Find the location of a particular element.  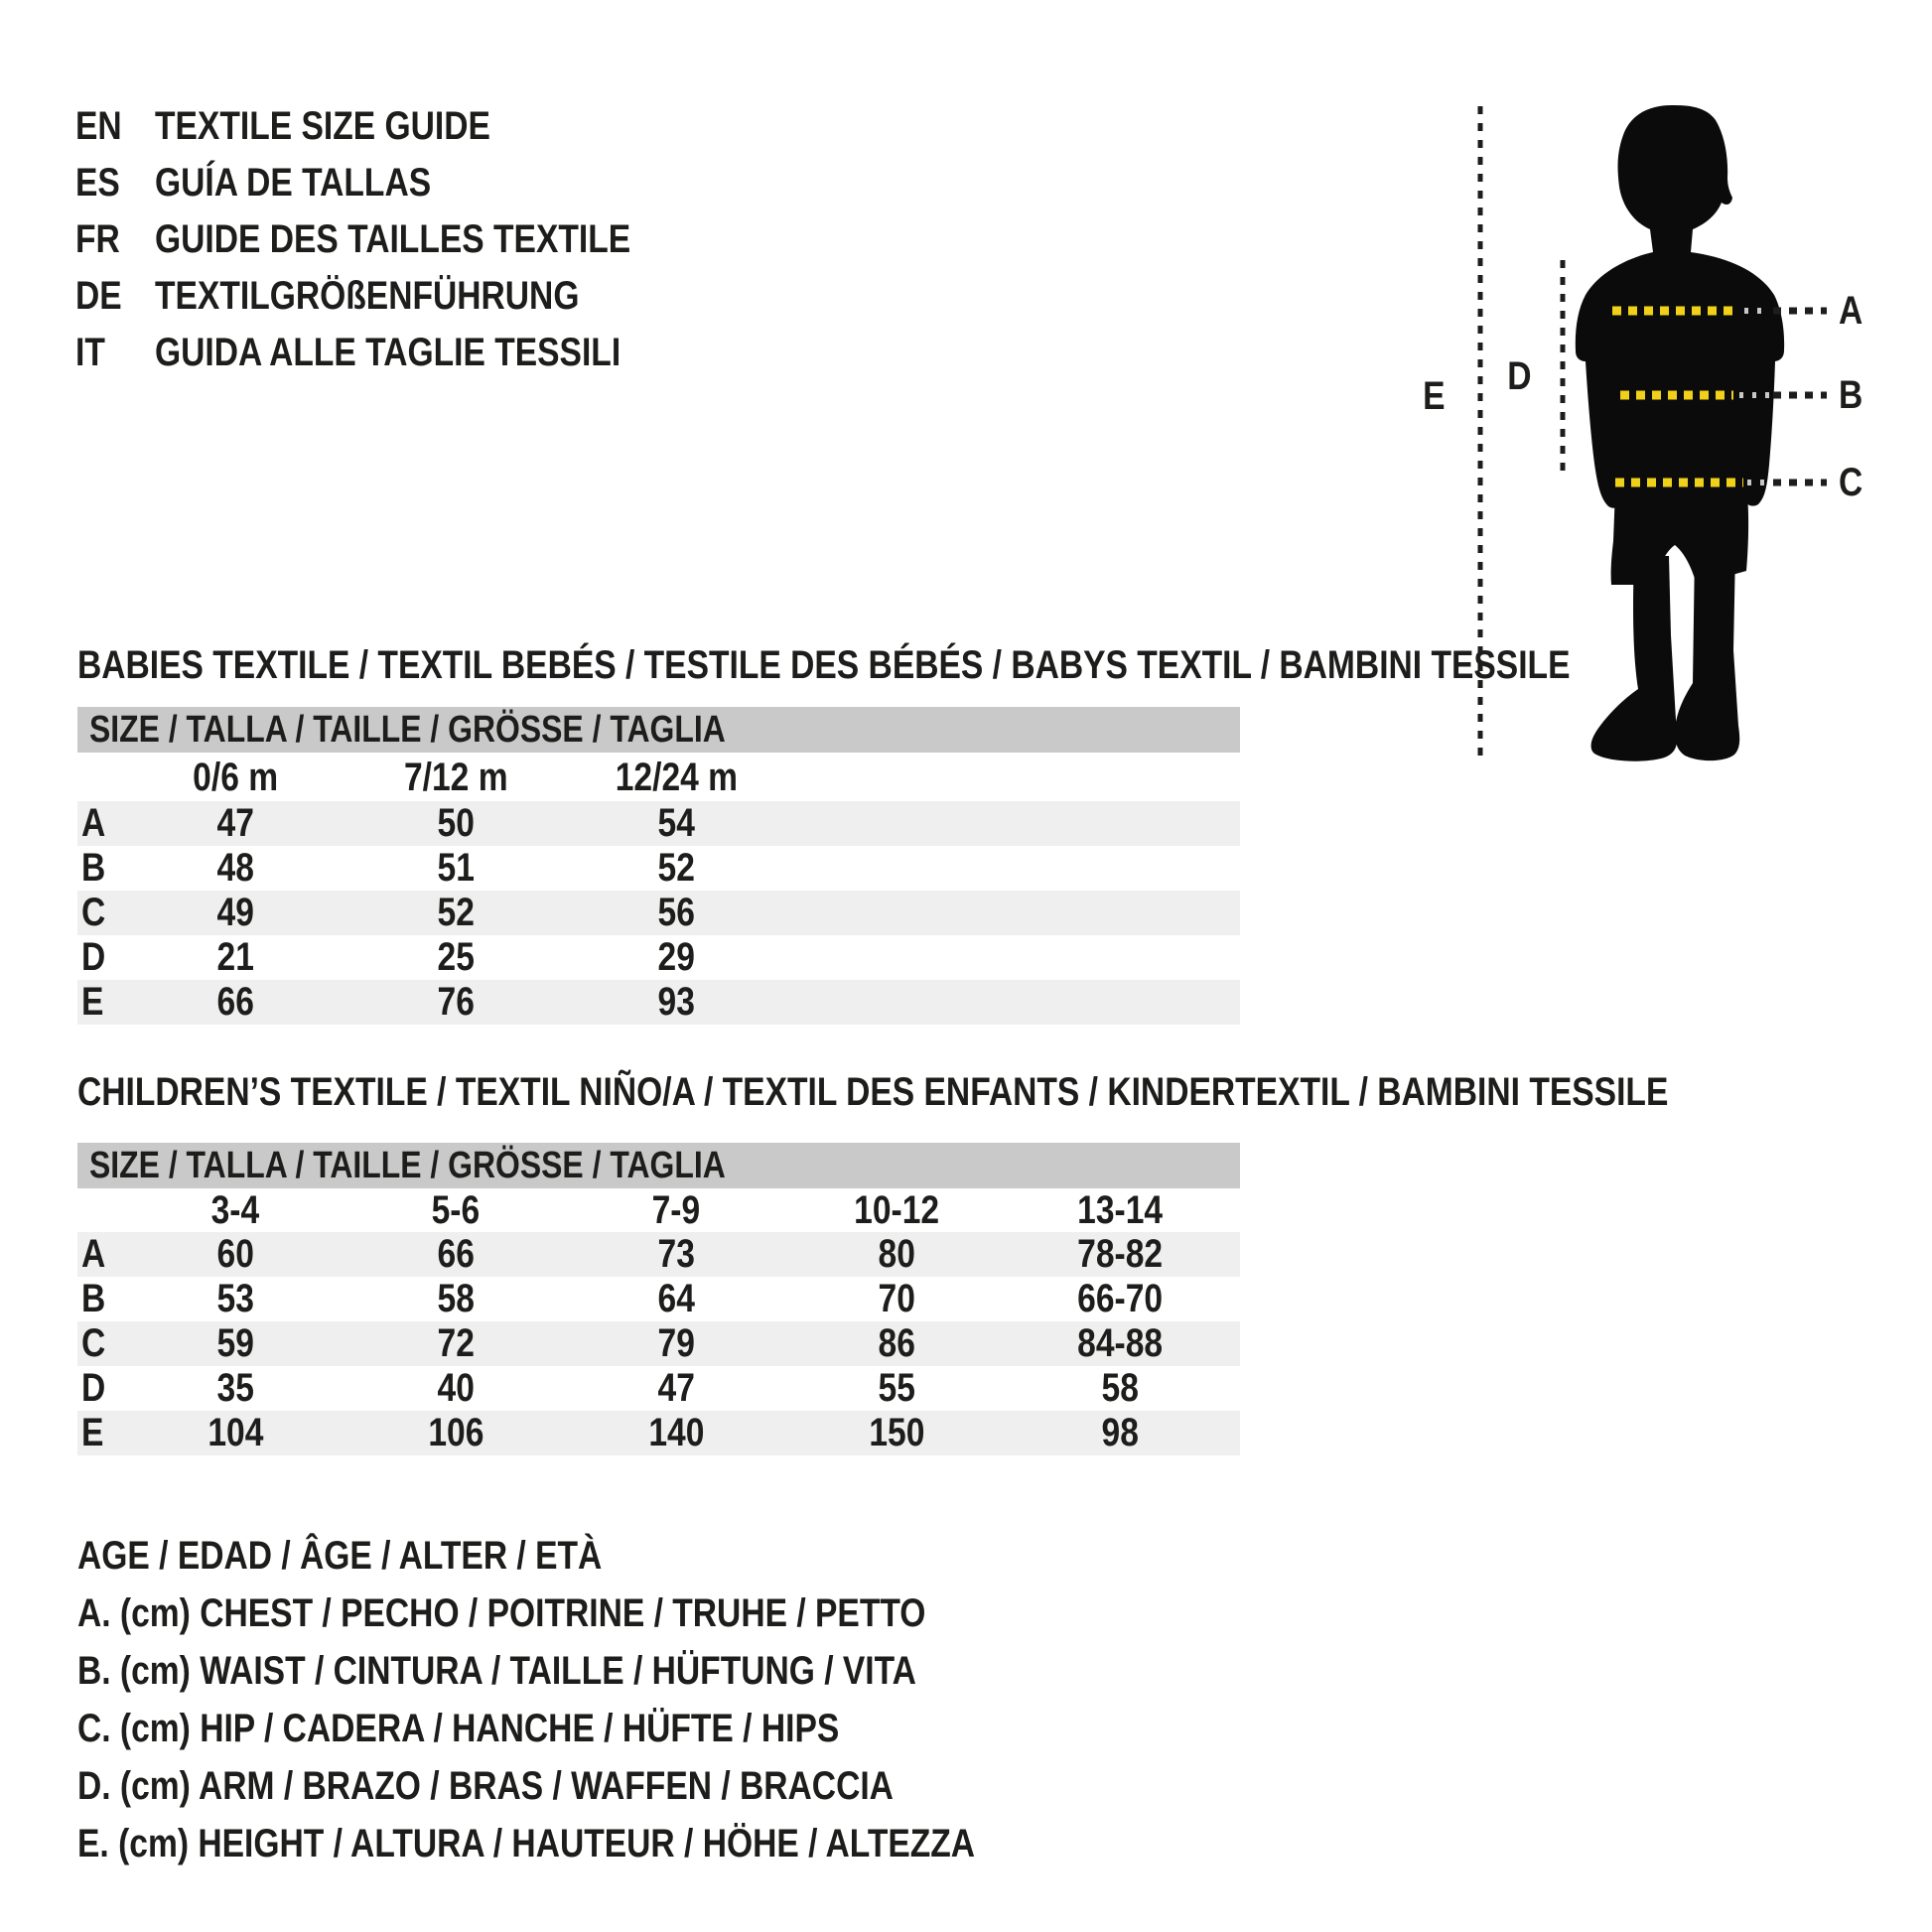

babies-table-row-c: C 49 52 56 is located at coordinates (658, 913).